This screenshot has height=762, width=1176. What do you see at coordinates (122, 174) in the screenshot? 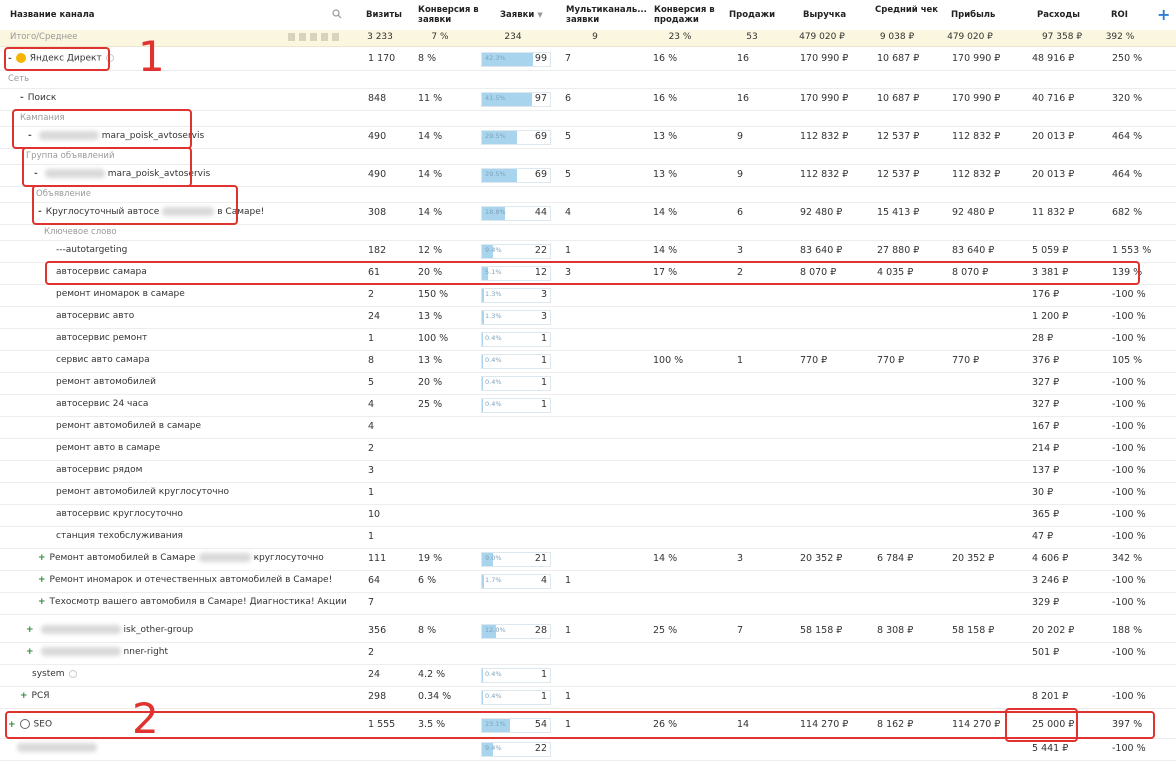
I see `row-name: - mara_poisk_avtoservis` at bounding box center [122, 174].